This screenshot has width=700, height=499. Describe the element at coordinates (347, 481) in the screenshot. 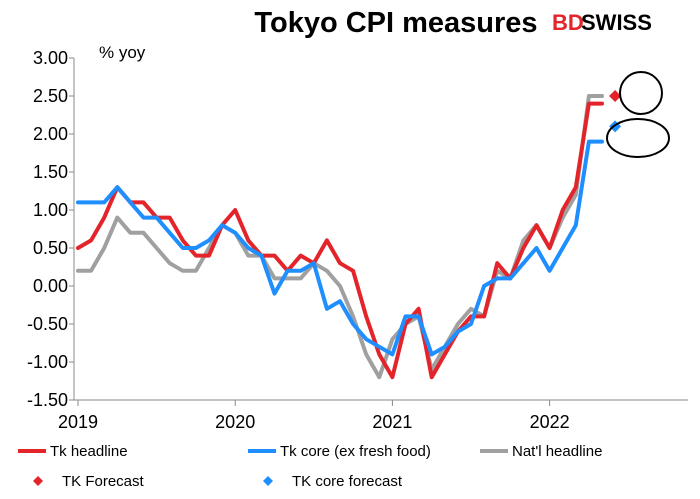

I see `legend-label: TK core forecast` at that location.